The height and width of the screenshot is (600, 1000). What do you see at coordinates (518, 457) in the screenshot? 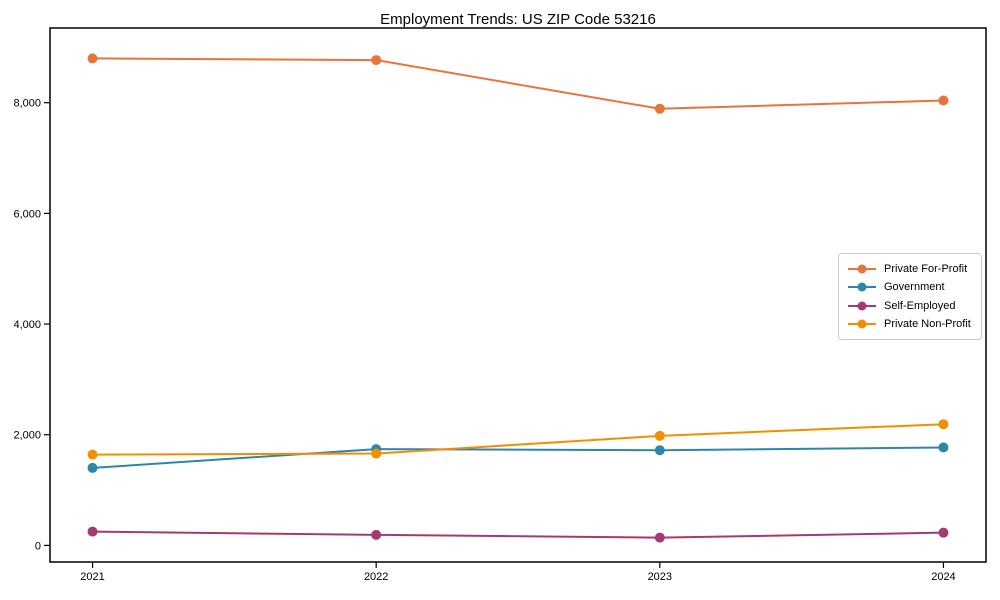
I see `series-line-government` at bounding box center [518, 457].